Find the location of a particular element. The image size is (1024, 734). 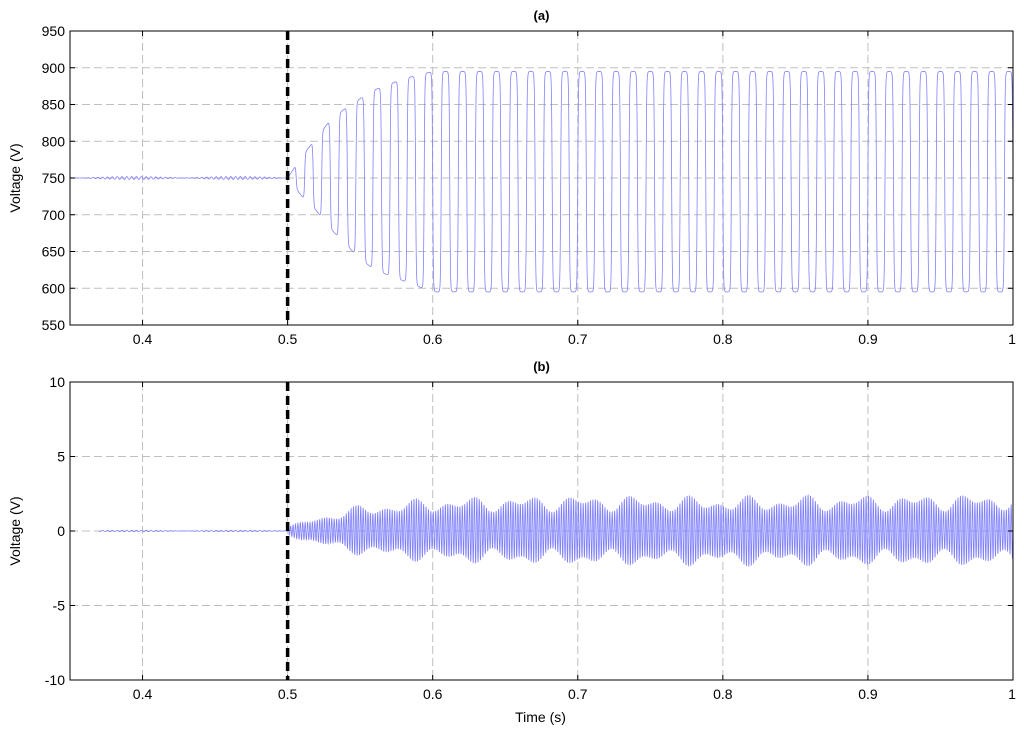

panel-a-title: (a) is located at coordinates (542, 15).